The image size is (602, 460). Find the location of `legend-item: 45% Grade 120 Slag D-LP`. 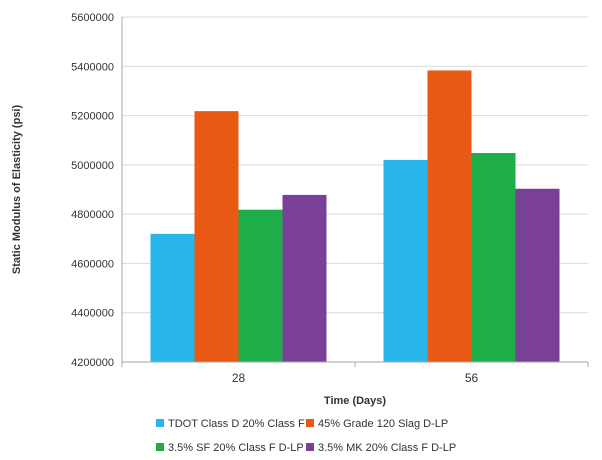

legend-item: 45% Grade 120 Slag D-LP is located at coordinates (377, 424).